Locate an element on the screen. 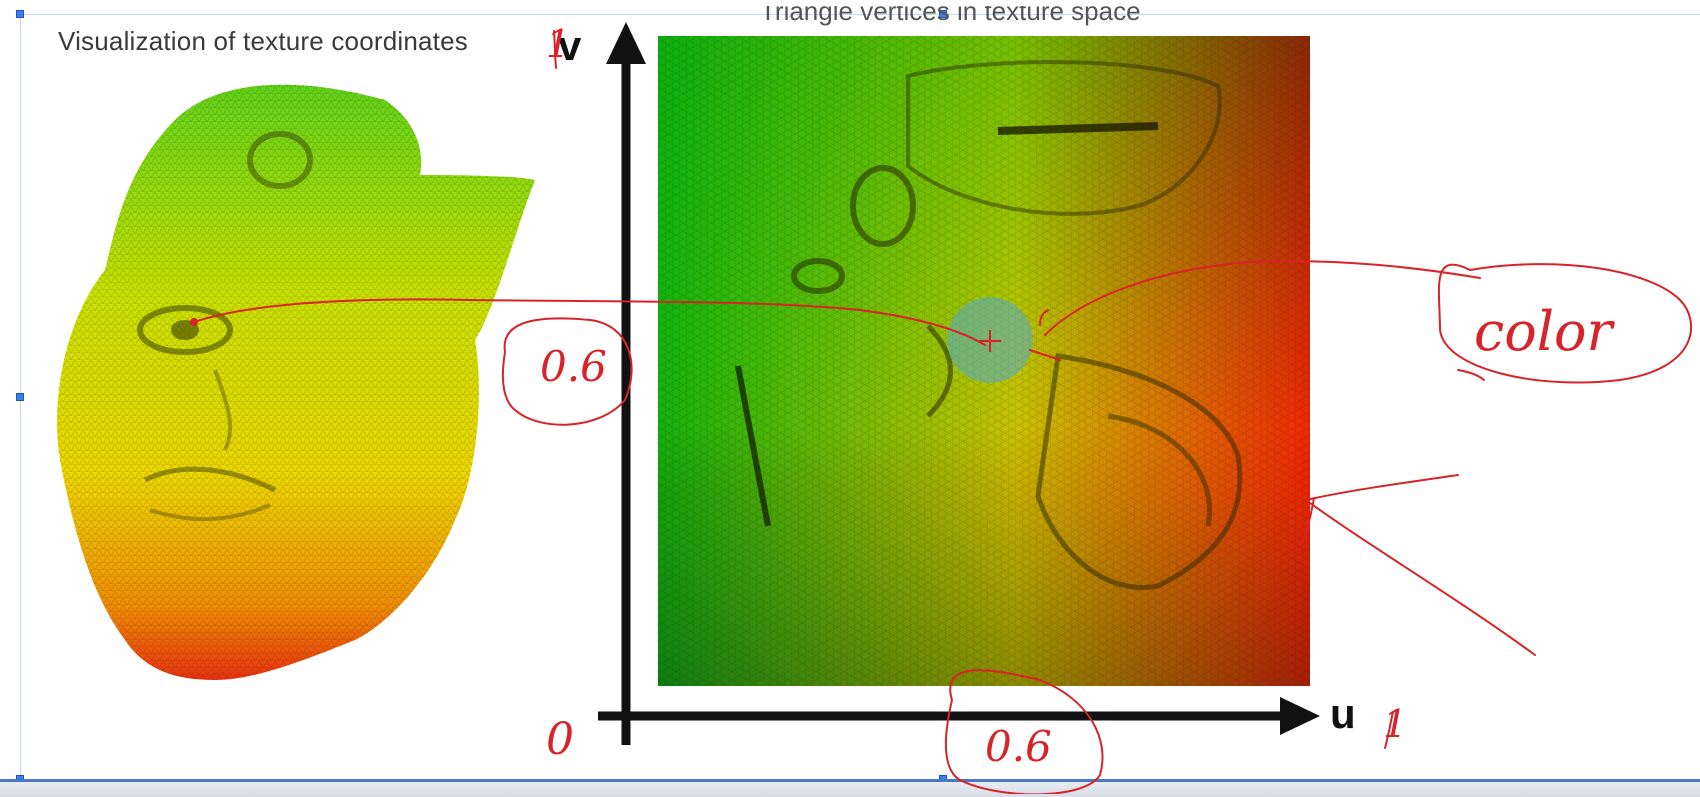 The image size is (1700, 797). window-bottom-bar is located at coordinates (850, 788).